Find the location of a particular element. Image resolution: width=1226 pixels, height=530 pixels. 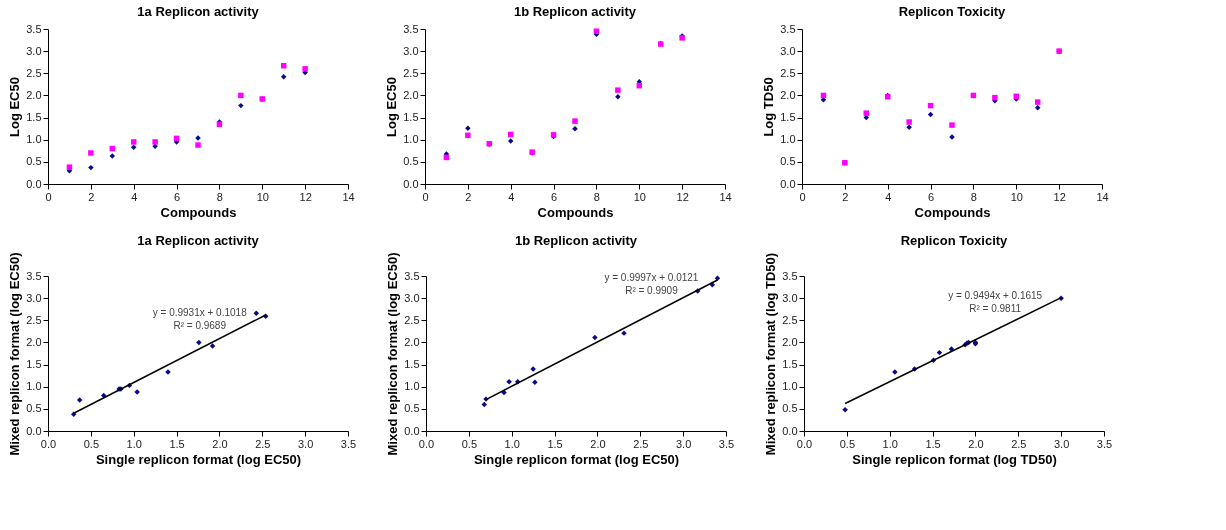

y-axis-title: Log TD50 is located at coordinates (769, 107).